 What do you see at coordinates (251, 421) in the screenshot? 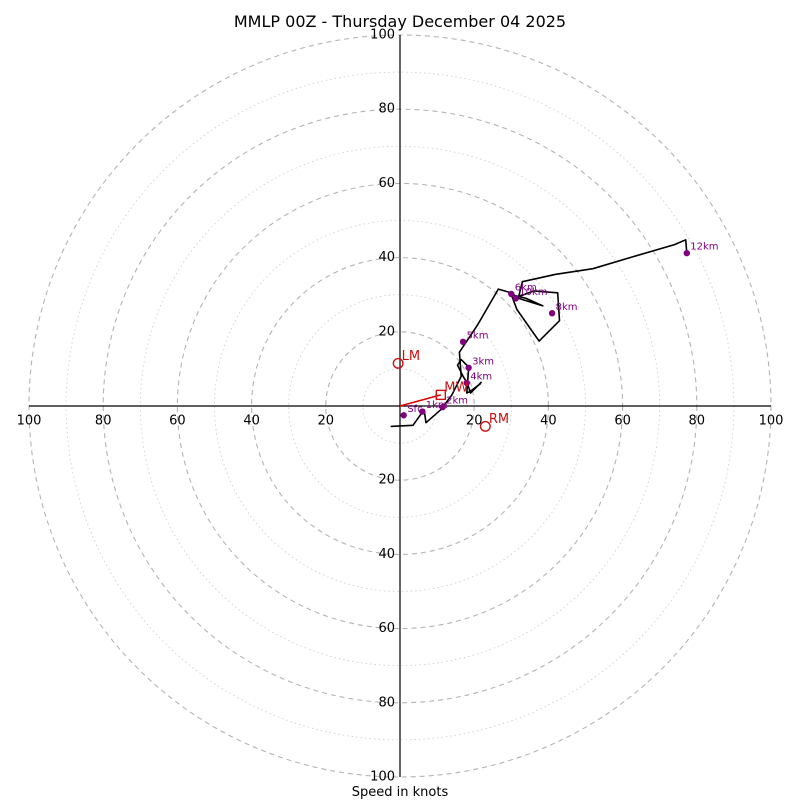
I see `tick-label-left-40: 40` at bounding box center [251, 421].